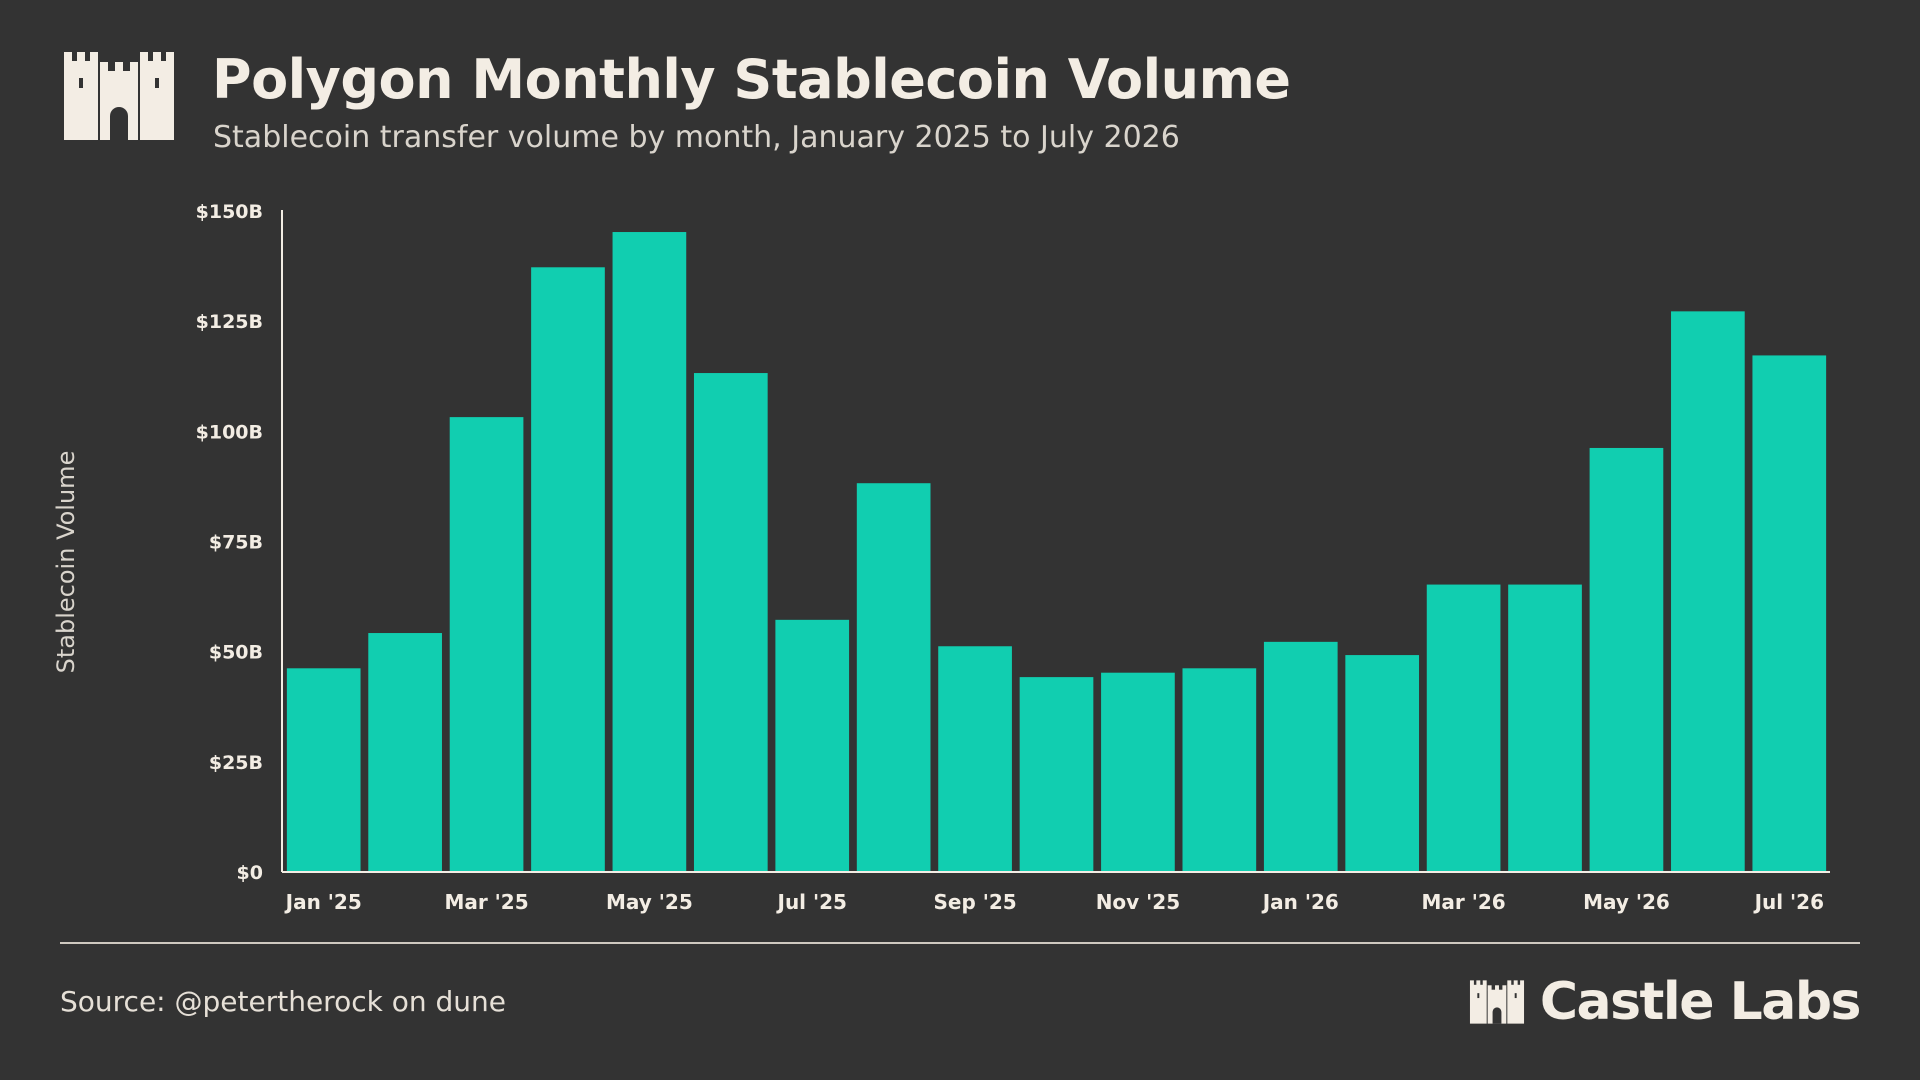 This screenshot has width=1920, height=1080. Describe the element at coordinates (486, 902) in the screenshot. I see `x-tick-label: Mar '25` at that location.